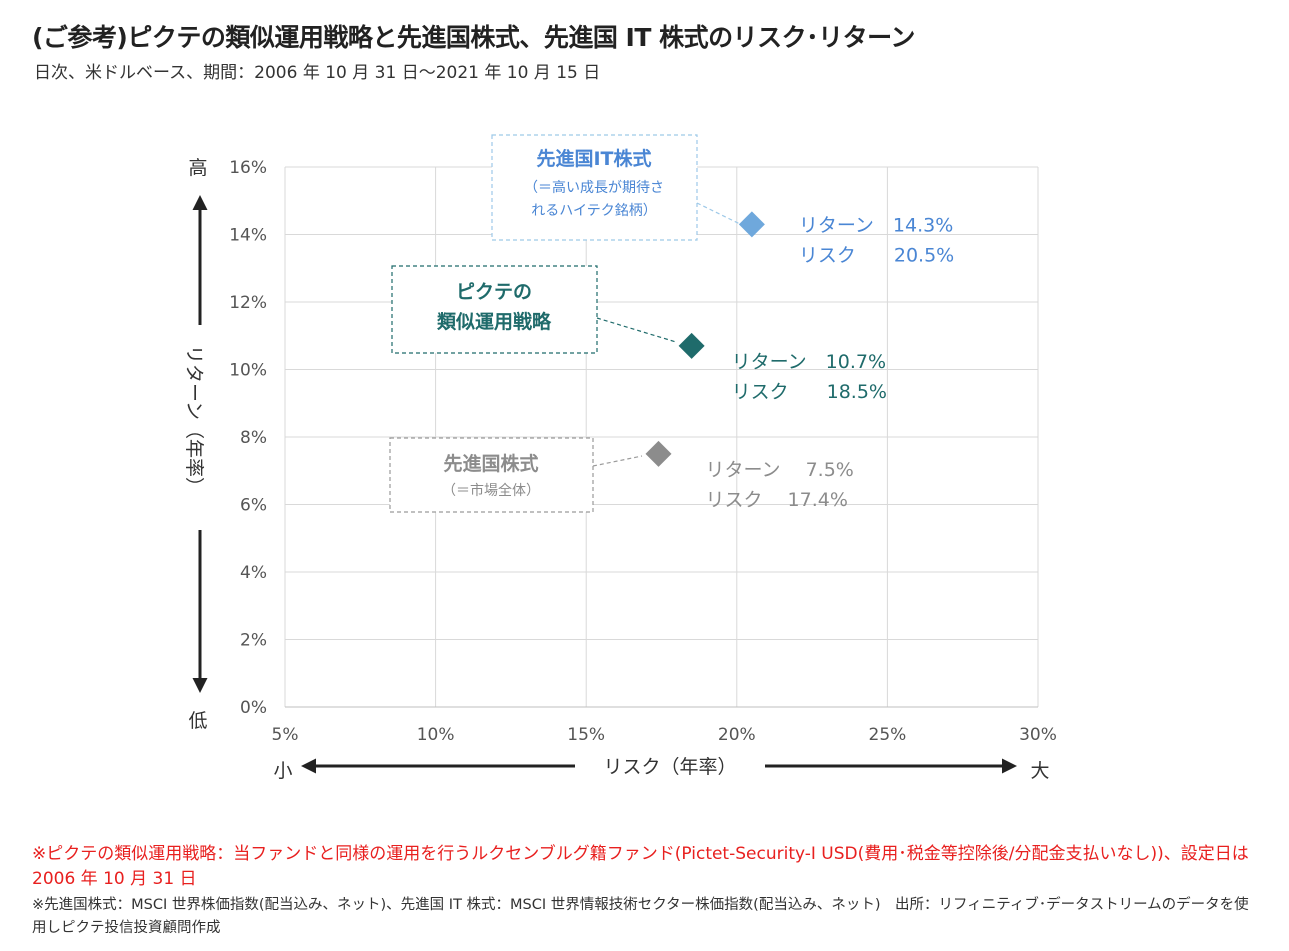 The image size is (1289, 951). What do you see at coordinates (248, 371) in the screenshot?
I see `y-tick-label: 10%` at bounding box center [248, 371].